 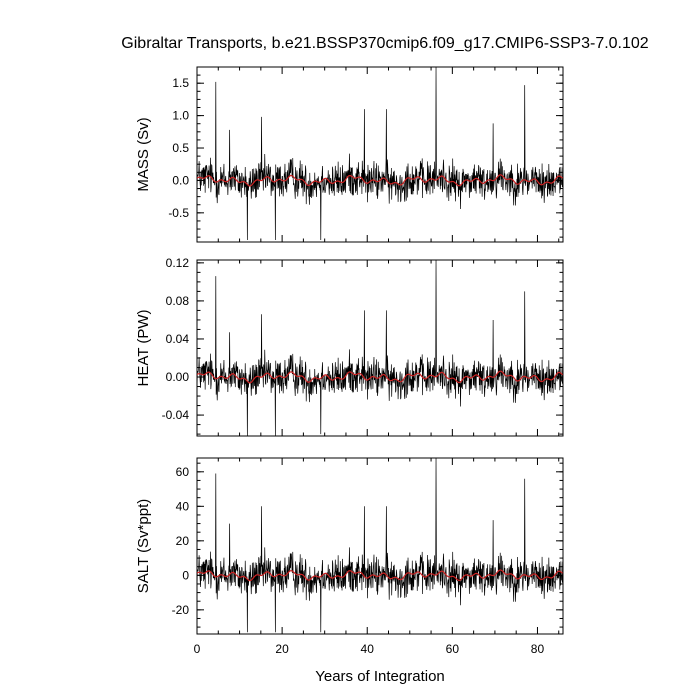 I want to click on ytick-label: 20, so click(x=183, y=541).